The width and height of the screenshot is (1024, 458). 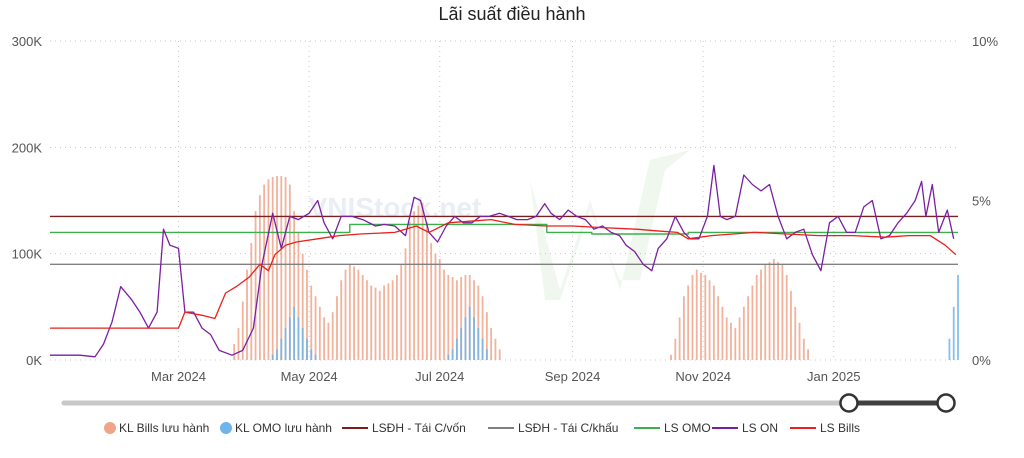 I want to click on watermark: VNIStock.net, so click(x=499, y=225).